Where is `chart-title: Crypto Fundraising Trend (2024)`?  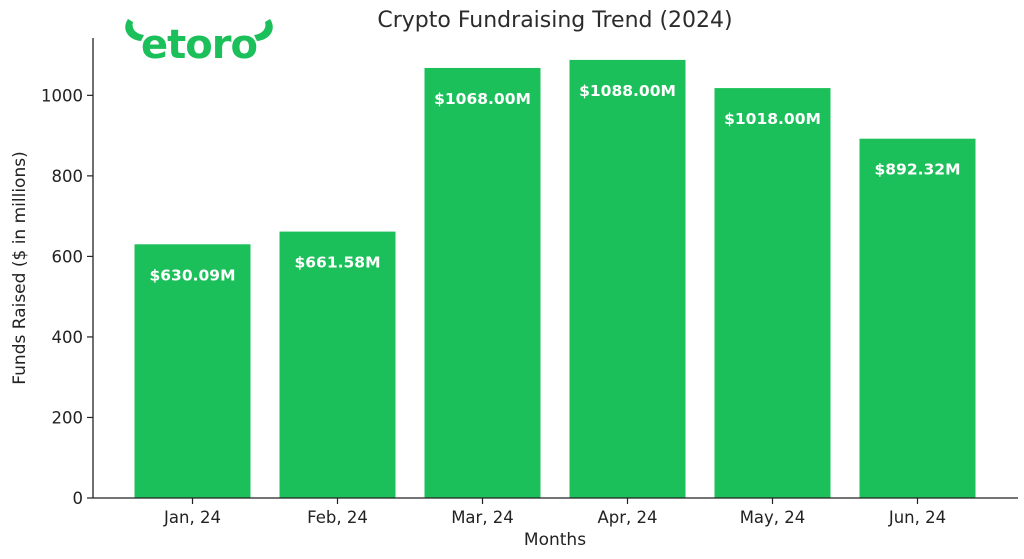
chart-title: Crypto Fundraising Trend (2024) is located at coordinates (554, 20).